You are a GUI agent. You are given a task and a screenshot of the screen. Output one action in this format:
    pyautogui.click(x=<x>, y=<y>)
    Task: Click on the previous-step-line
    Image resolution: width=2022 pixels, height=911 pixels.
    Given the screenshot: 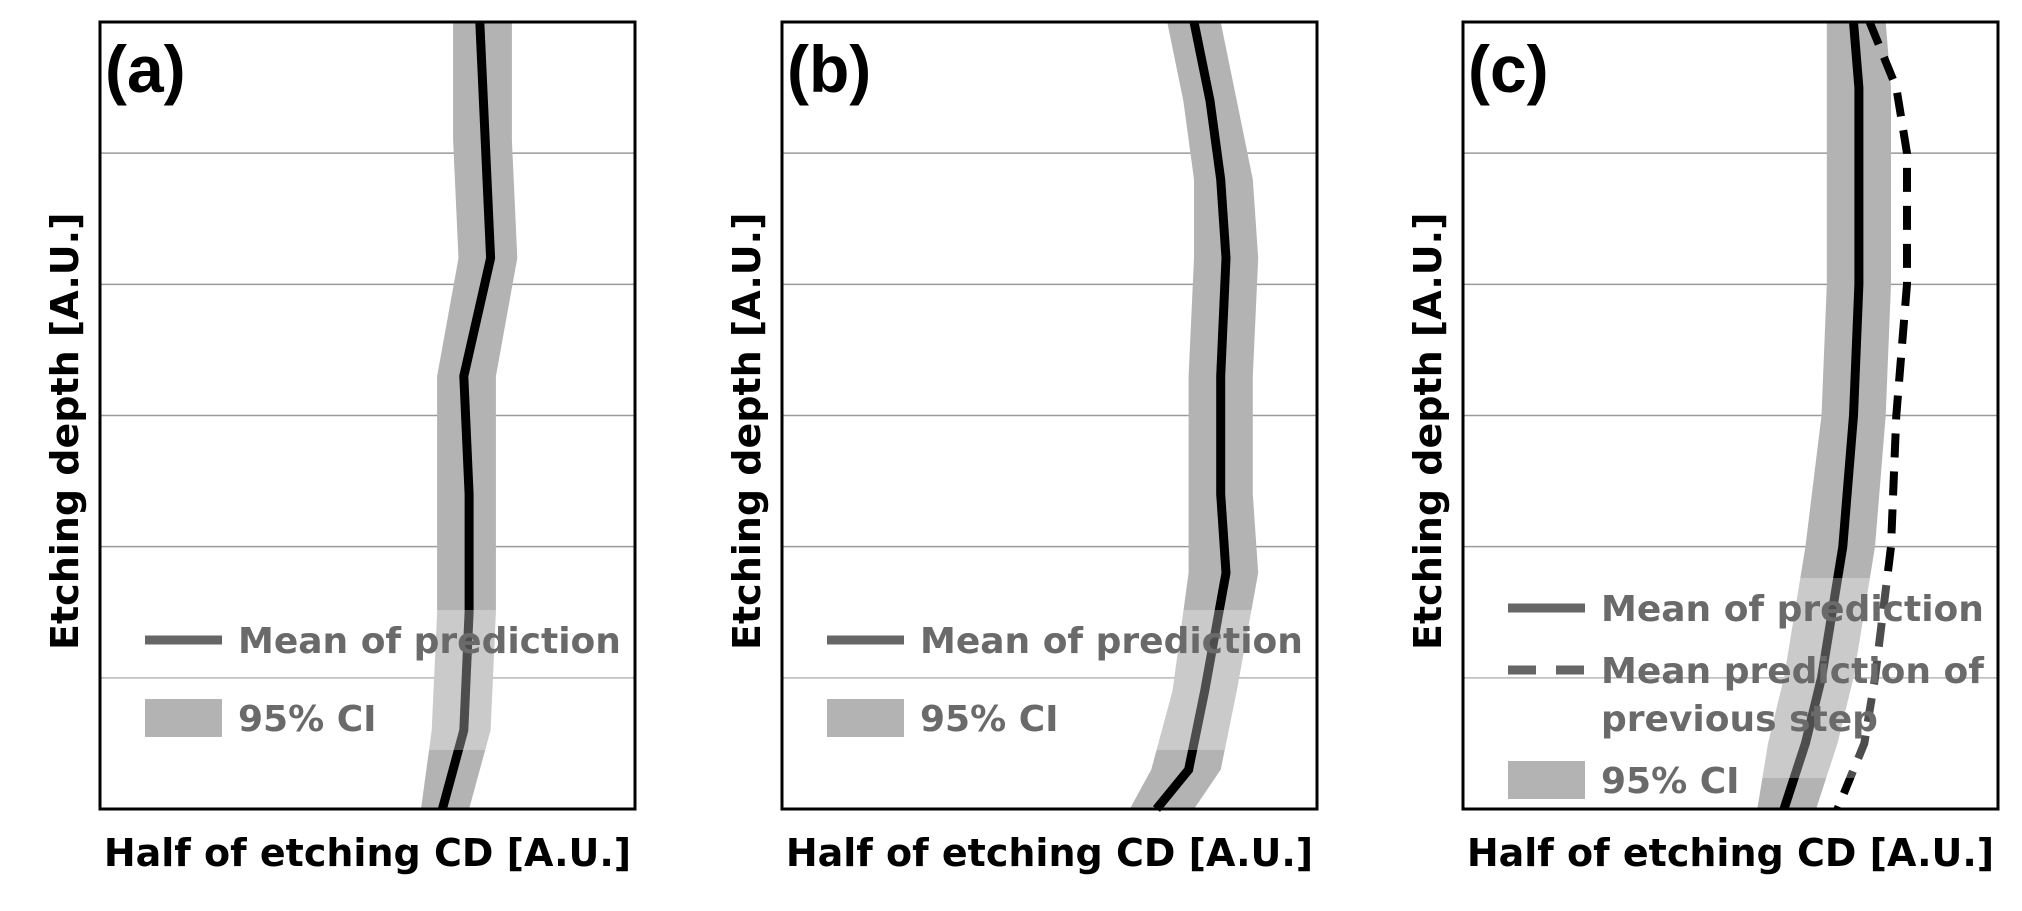 What is the action you would take?
    pyautogui.click(x=1872, y=415)
    